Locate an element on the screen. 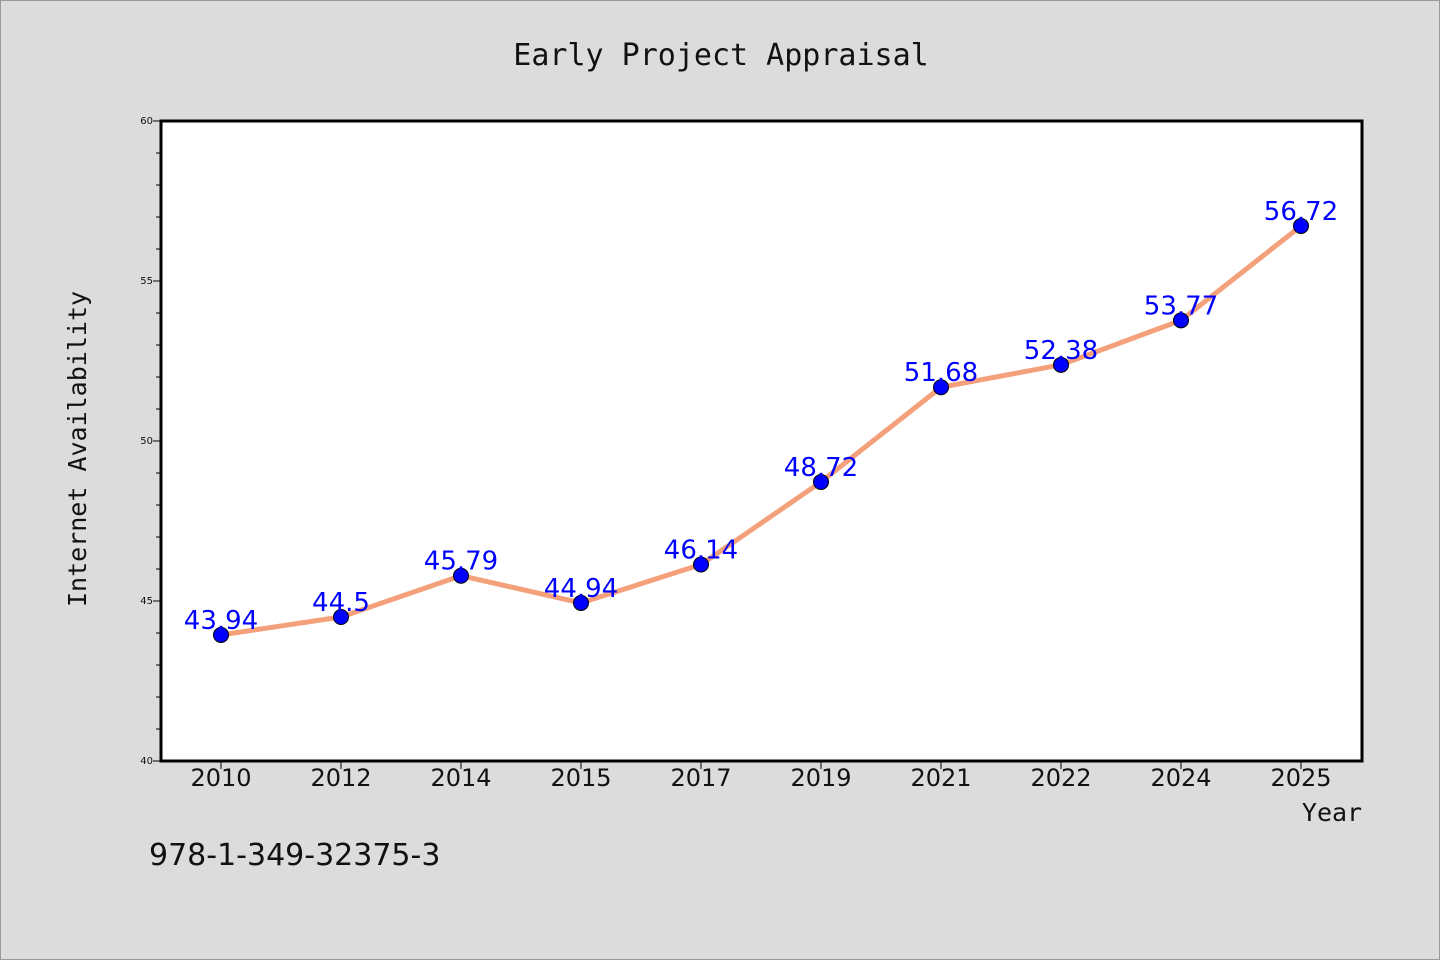 Image resolution: width=1440 pixels, height=960 pixels. x-tick-label: 2022 is located at coordinates (1060, 778).